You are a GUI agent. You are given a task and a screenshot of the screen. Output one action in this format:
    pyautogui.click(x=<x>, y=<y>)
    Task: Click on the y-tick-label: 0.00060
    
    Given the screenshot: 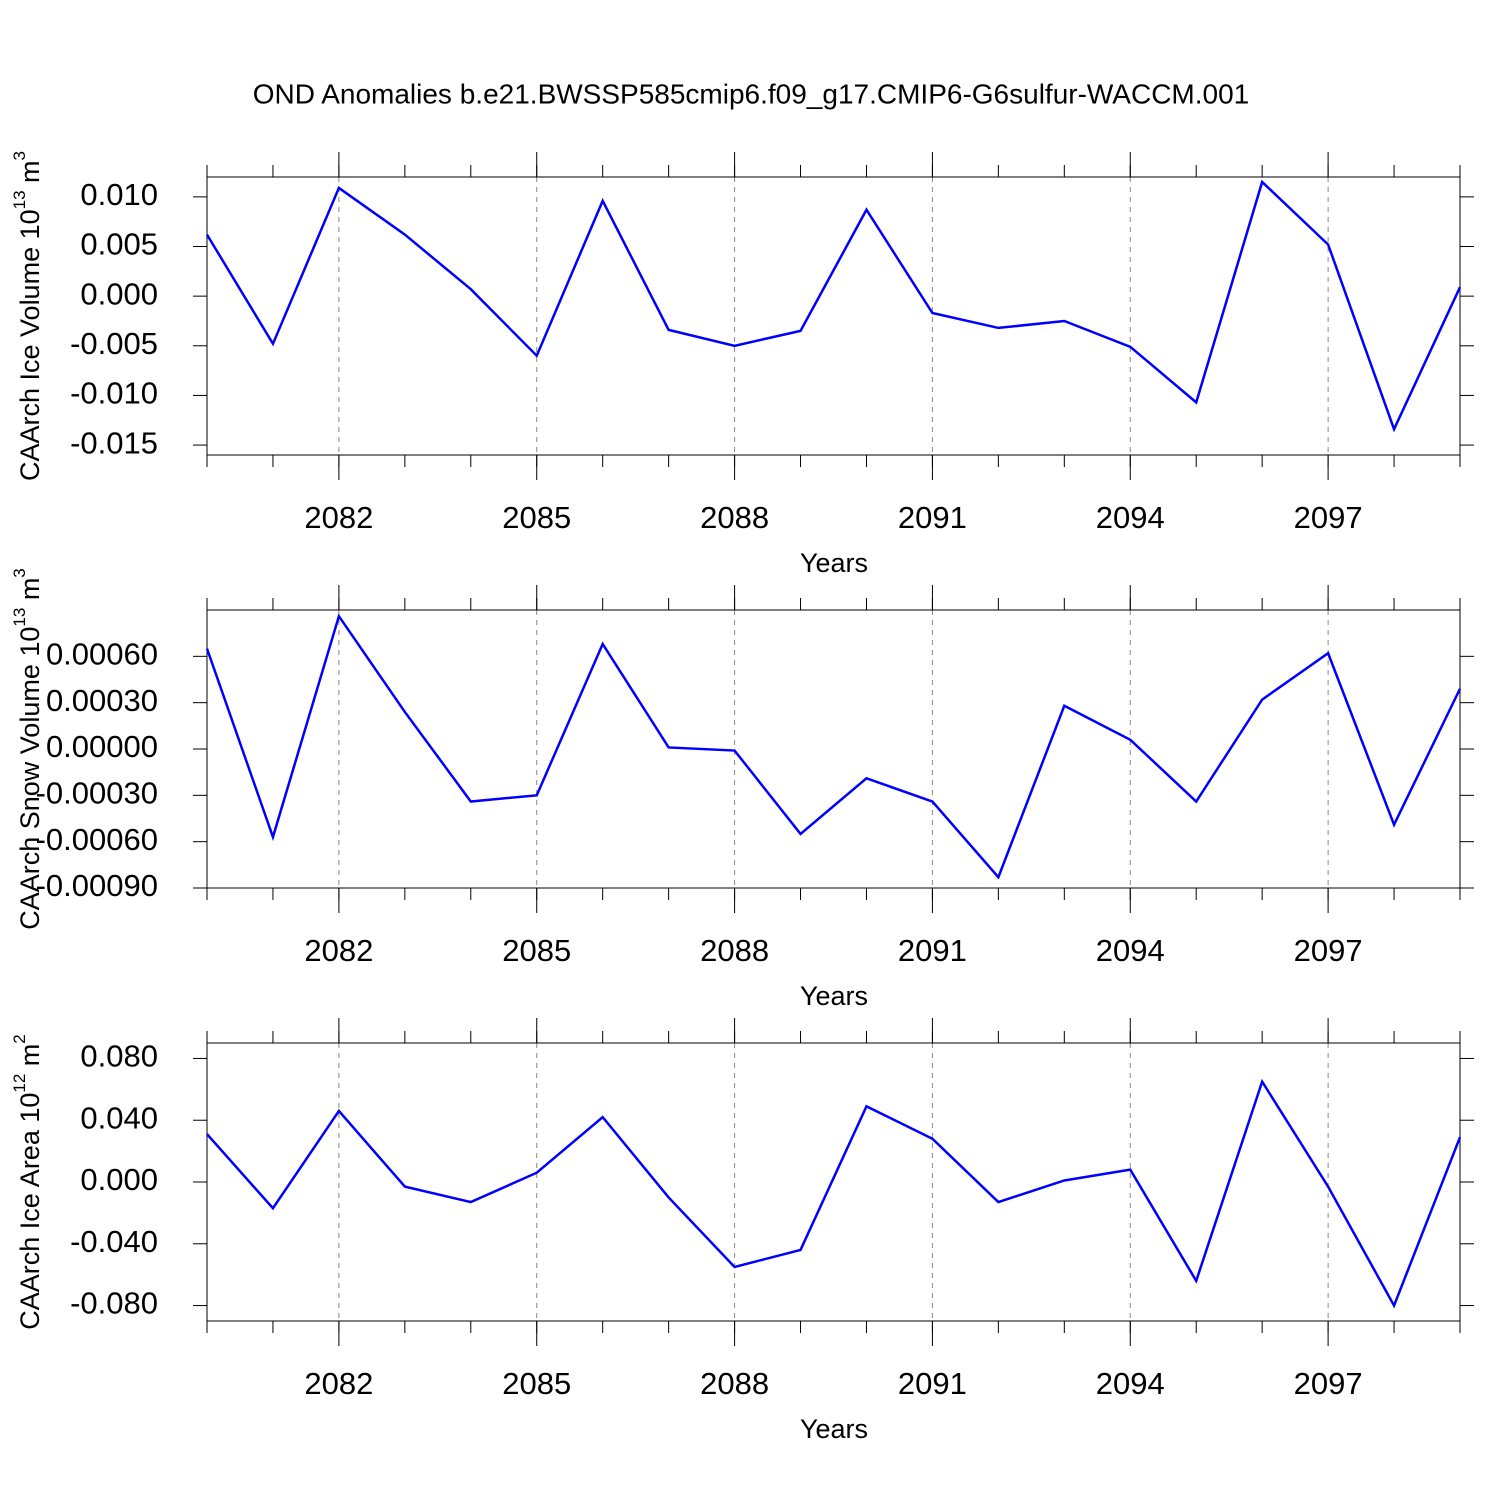 What is the action you would take?
    pyautogui.click(x=102, y=654)
    